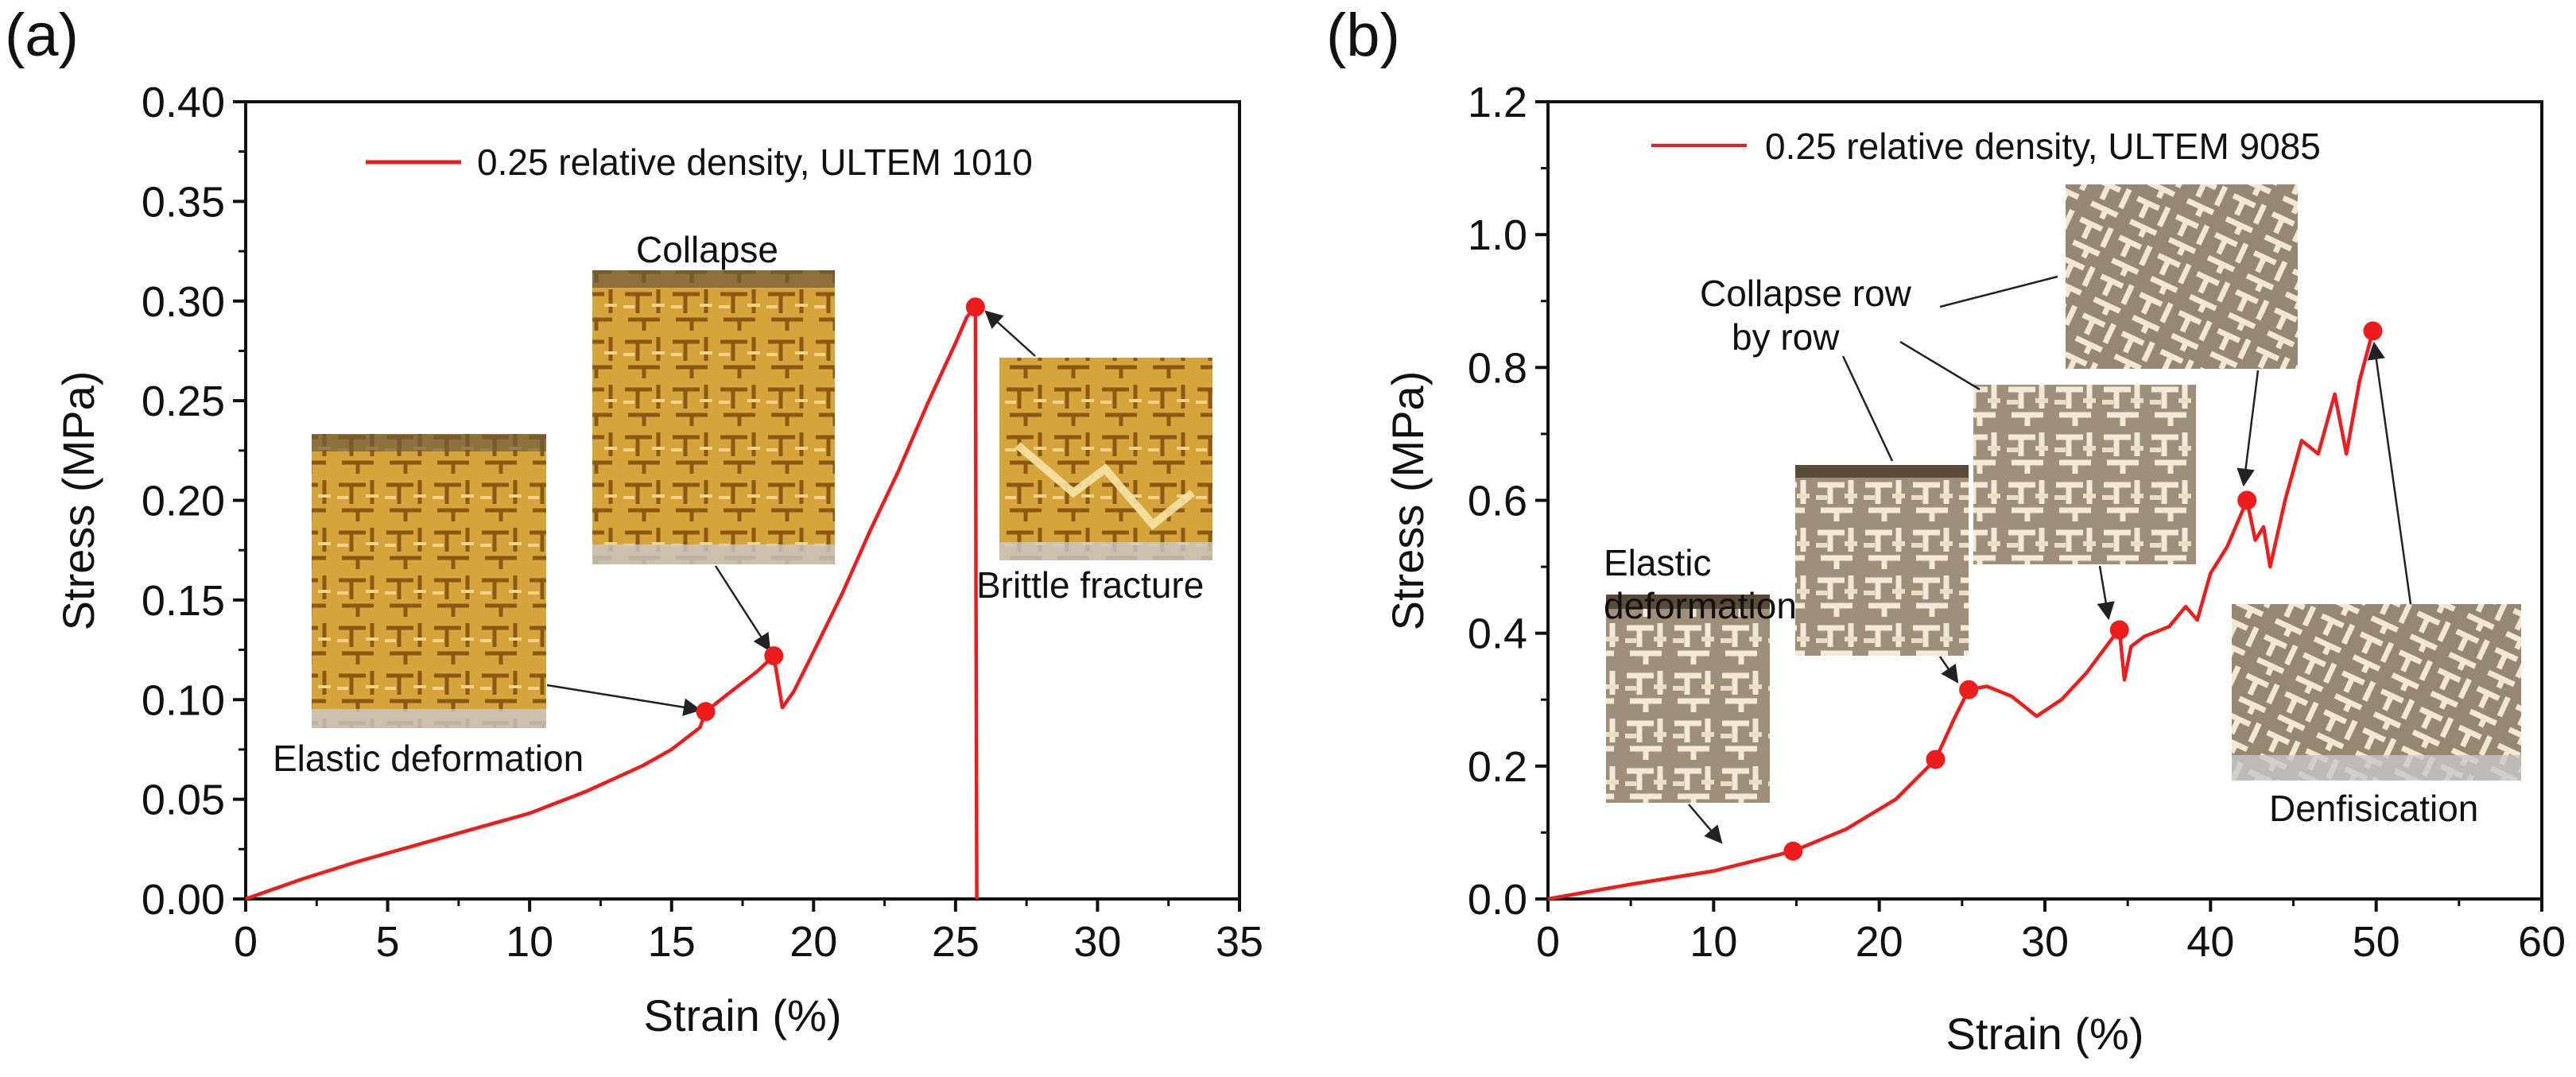  I want to click on panel-a-y-axis-title: Stress (MPa), so click(78, 501).